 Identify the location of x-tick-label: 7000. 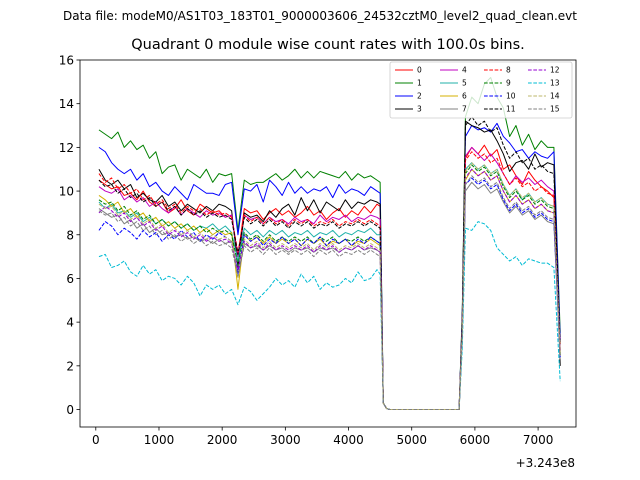
(538, 440).